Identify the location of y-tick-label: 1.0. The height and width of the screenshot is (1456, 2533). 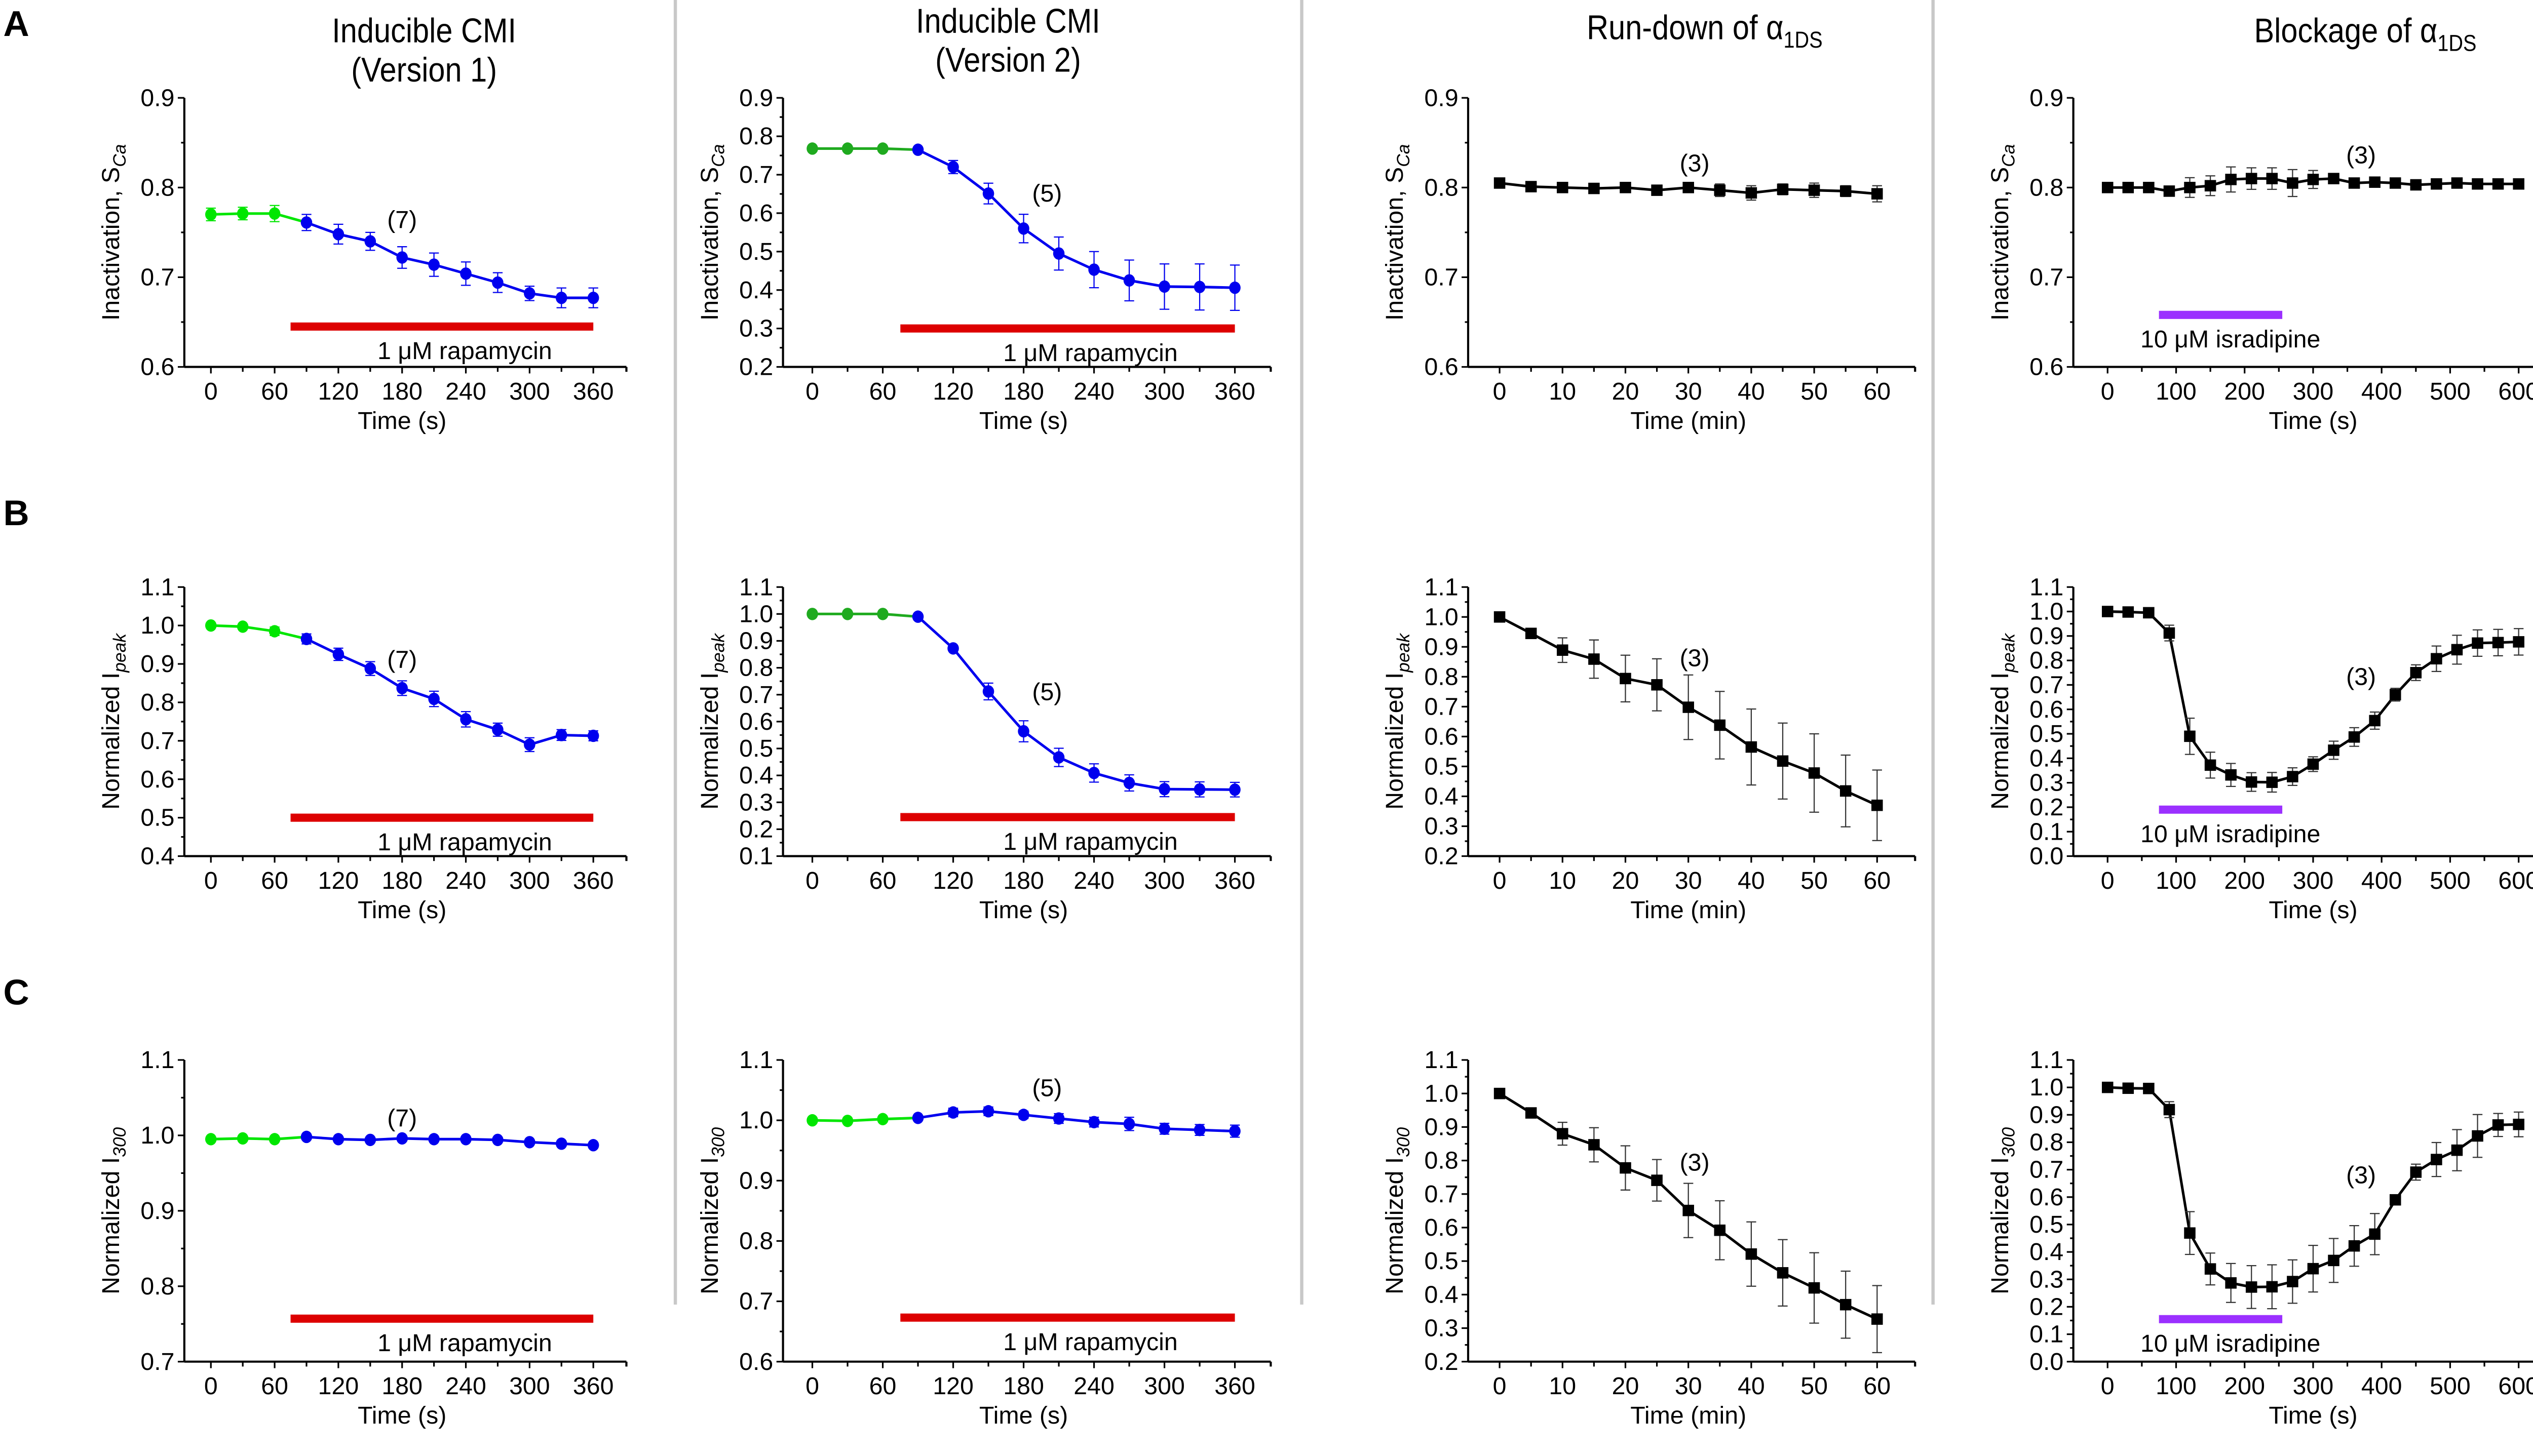
(756, 613).